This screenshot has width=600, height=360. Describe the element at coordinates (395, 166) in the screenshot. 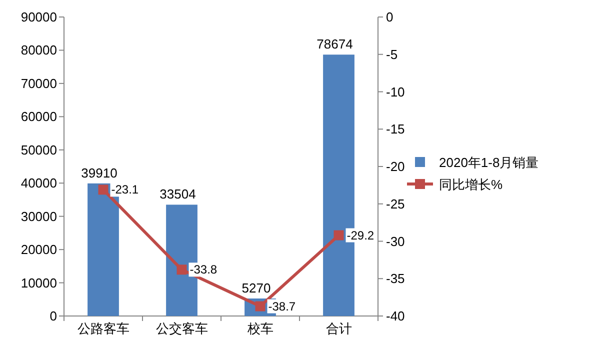

I see `y2-tick-label: -20` at that location.